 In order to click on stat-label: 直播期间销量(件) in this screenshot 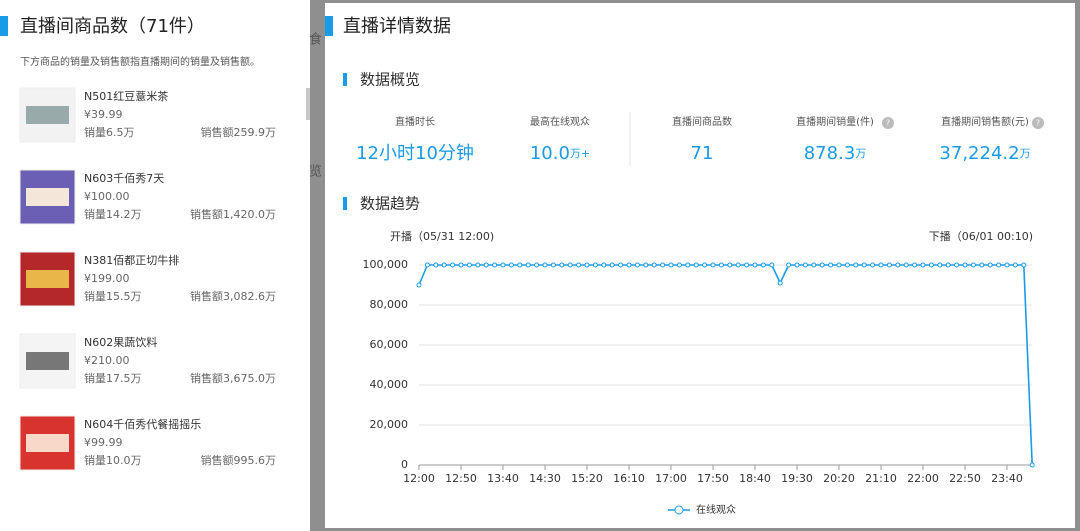, I will do `click(835, 121)`.